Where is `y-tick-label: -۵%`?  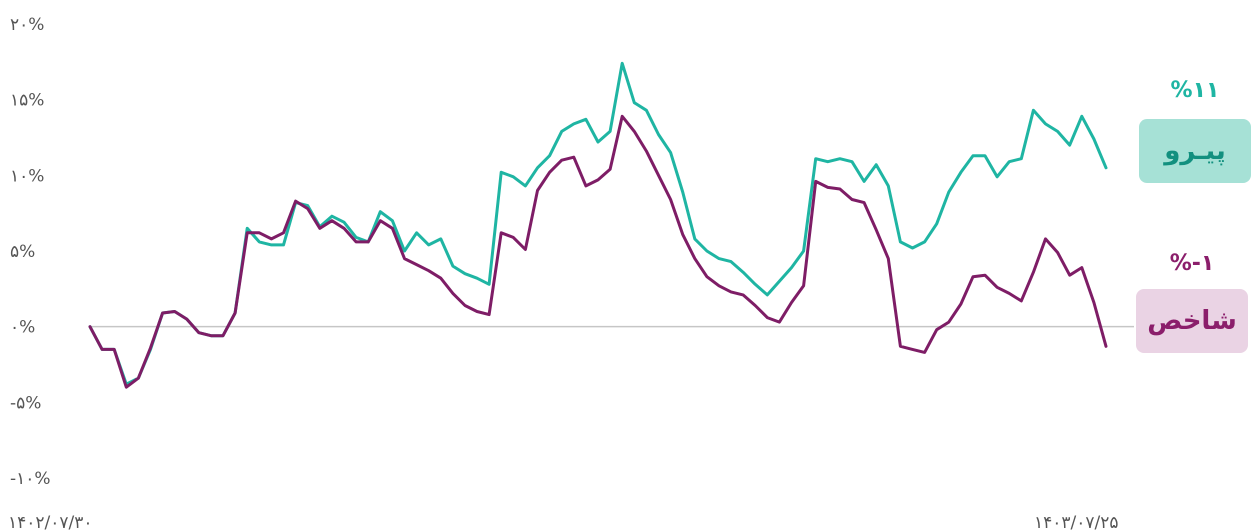
y-tick-label: -۵% is located at coordinates (25, 403).